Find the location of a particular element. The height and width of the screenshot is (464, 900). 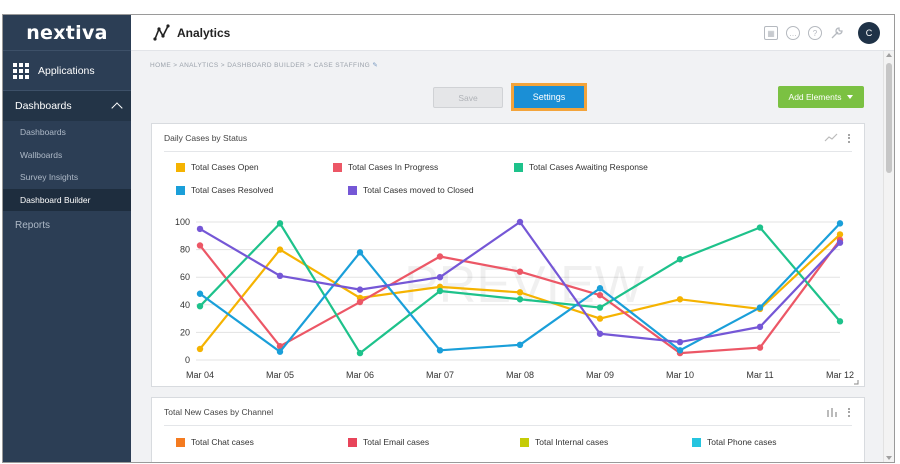

add-elements-label: Add Elements is located at coordinates (815, 97).